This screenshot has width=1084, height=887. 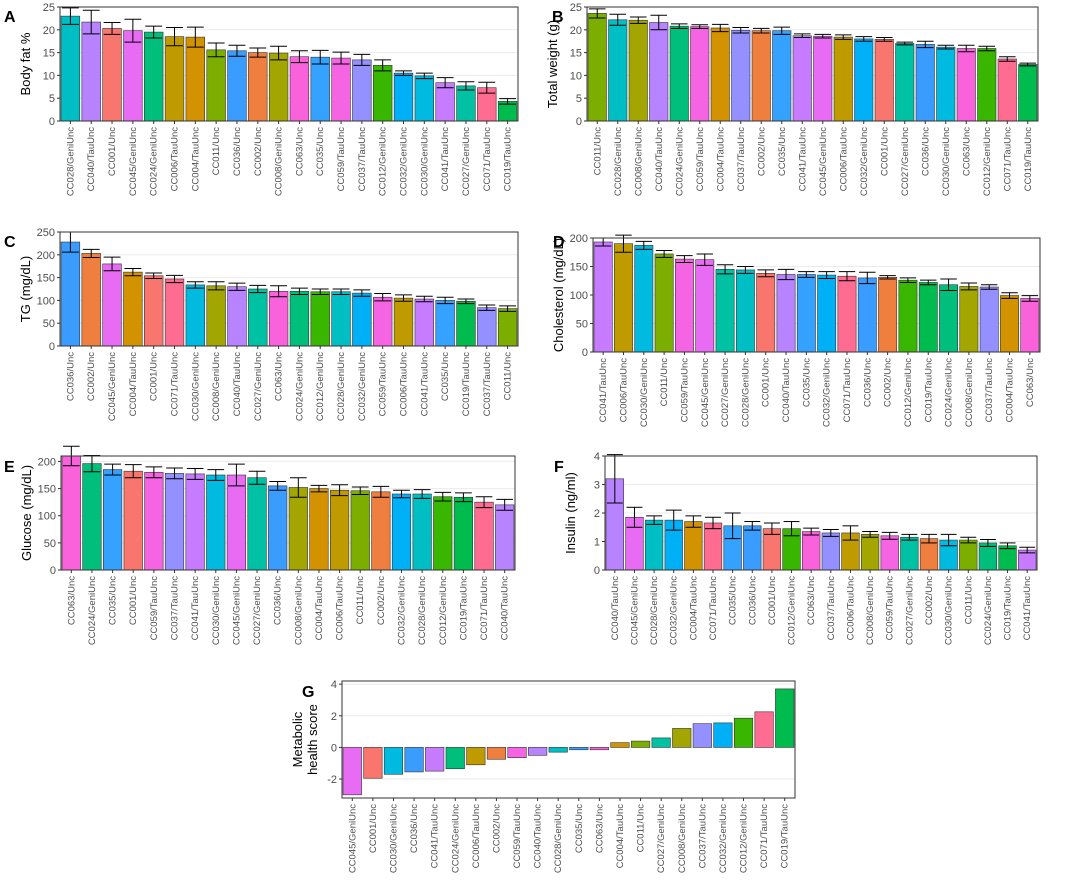 What do you see at coordinates (661, 742) in the screenshot?
I see `bar-cc027-geniunc` at bounding box center [661, 742].